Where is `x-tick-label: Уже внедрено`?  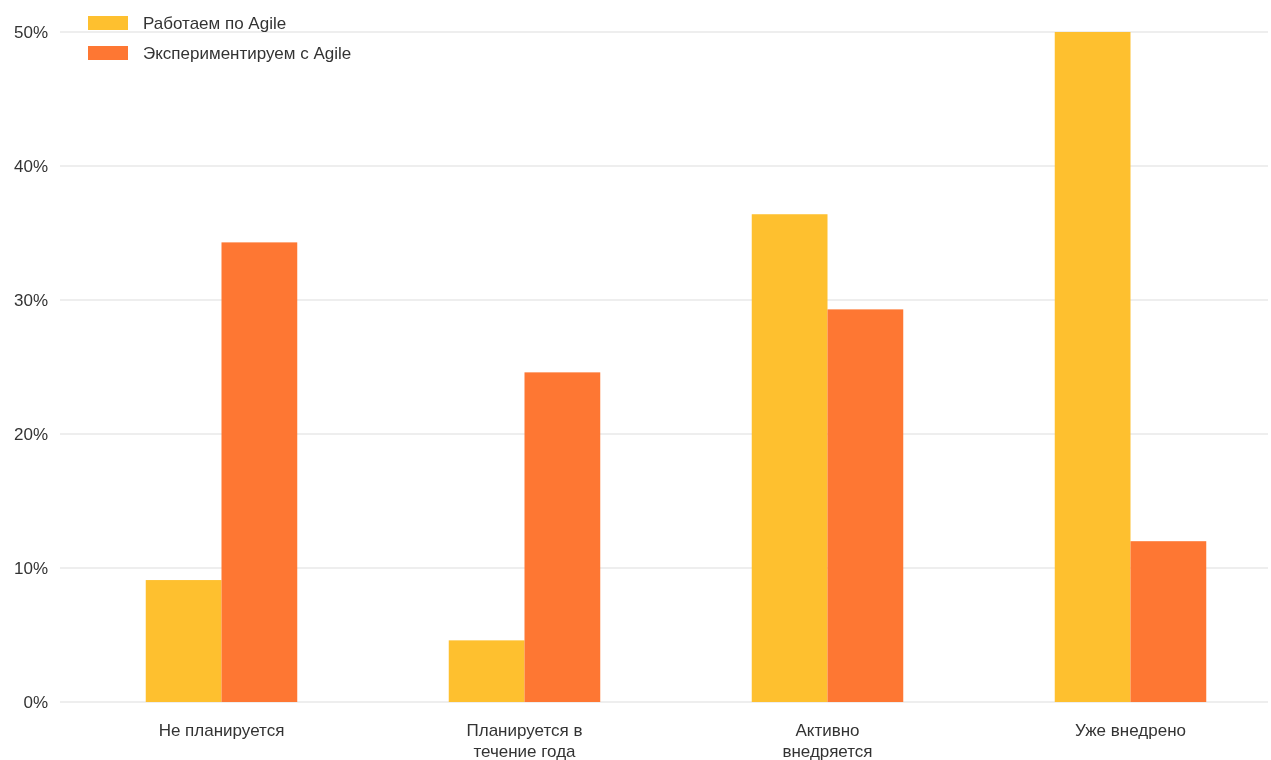 x-tick-label: Уже внедрено is located at coordinates (1130, 730).